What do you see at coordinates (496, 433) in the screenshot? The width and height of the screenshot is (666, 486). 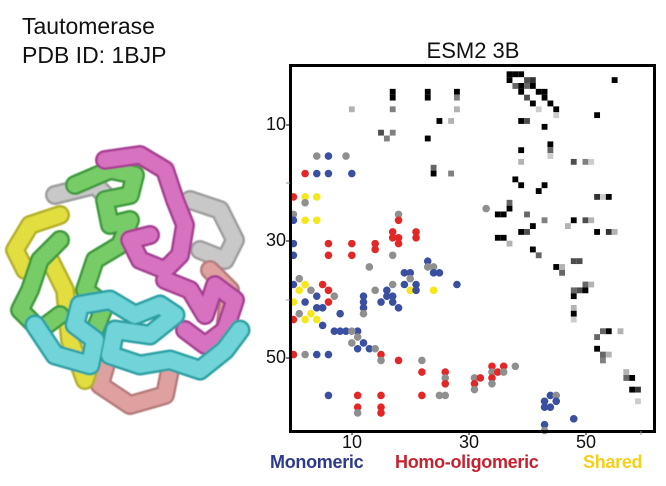 I see `x-tick-marks` at bounding box center [496, 433].